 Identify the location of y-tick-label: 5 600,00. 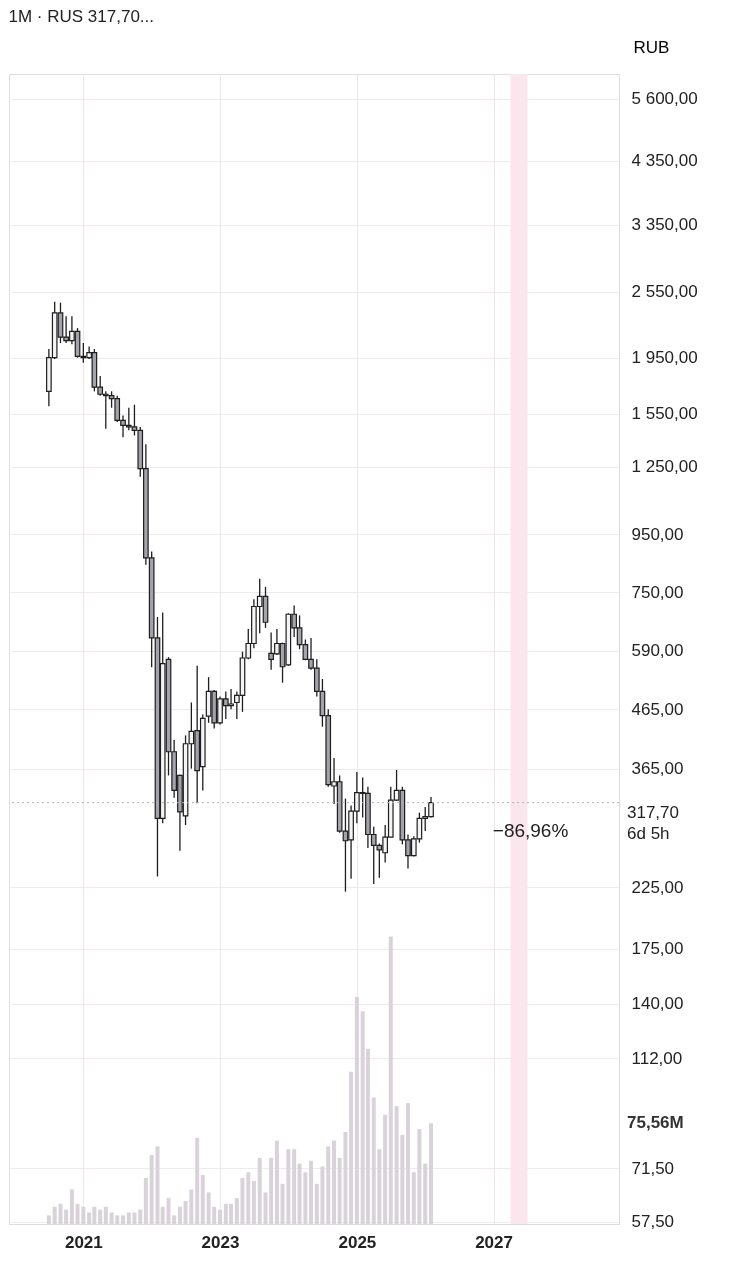
(664, 99).